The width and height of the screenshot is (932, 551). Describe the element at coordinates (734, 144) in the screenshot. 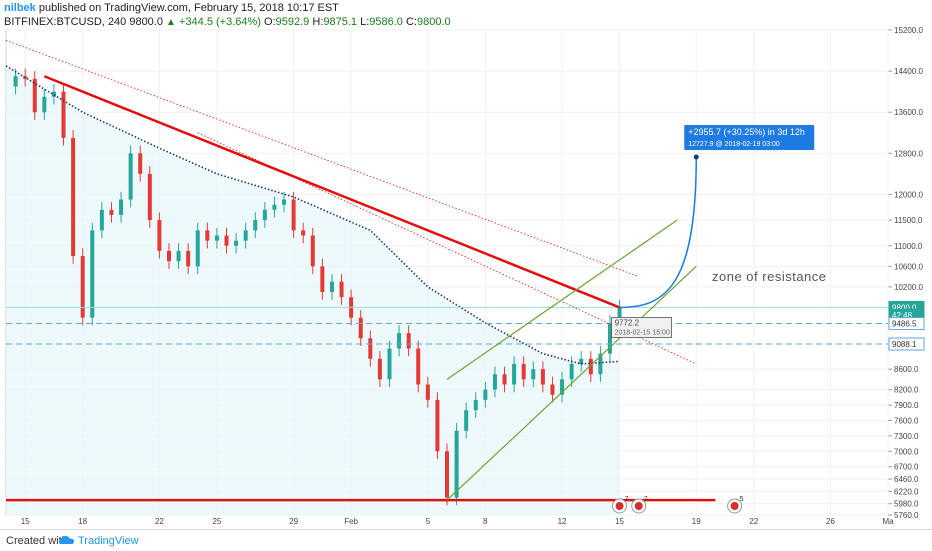

I see `projection-sublabel: 12727.9 @ 2018-02-19 03:00` at that location.